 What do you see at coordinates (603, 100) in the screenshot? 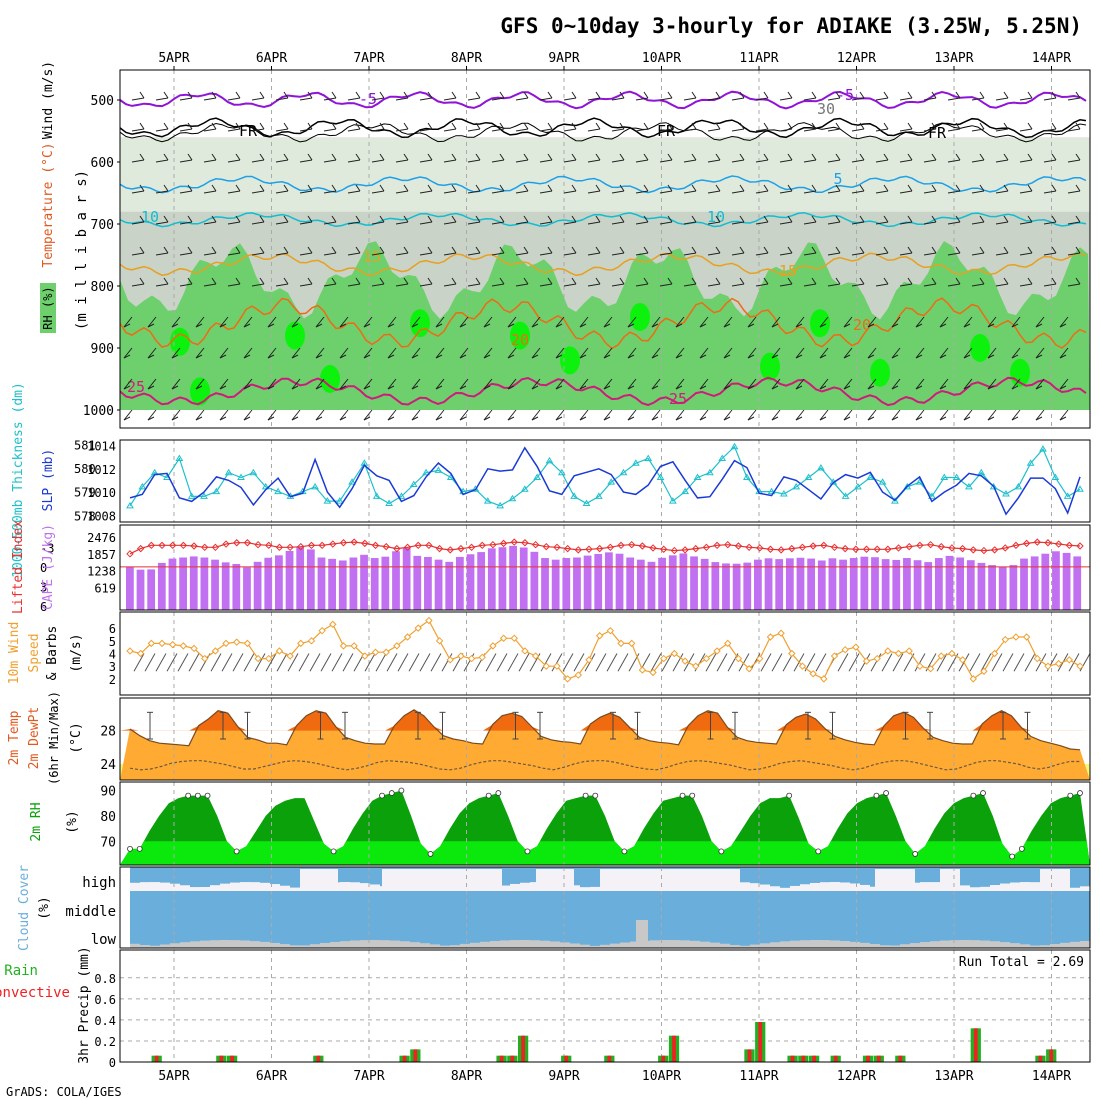
I see `temperature-contour` at bounding box center [603, 100].